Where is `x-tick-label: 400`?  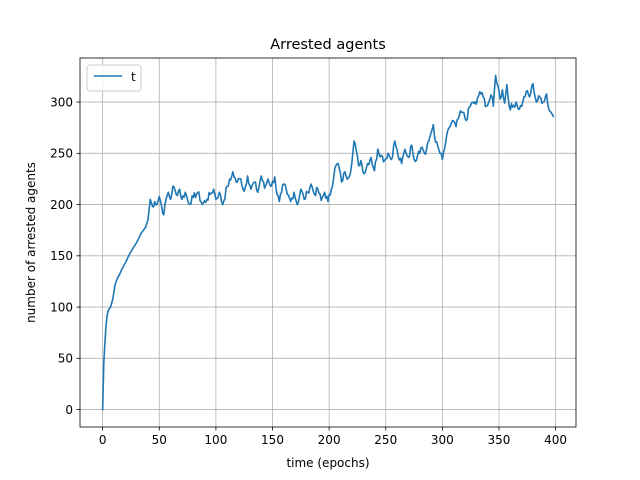
x-tick-label: 400 is located at coordinates (555, 440).